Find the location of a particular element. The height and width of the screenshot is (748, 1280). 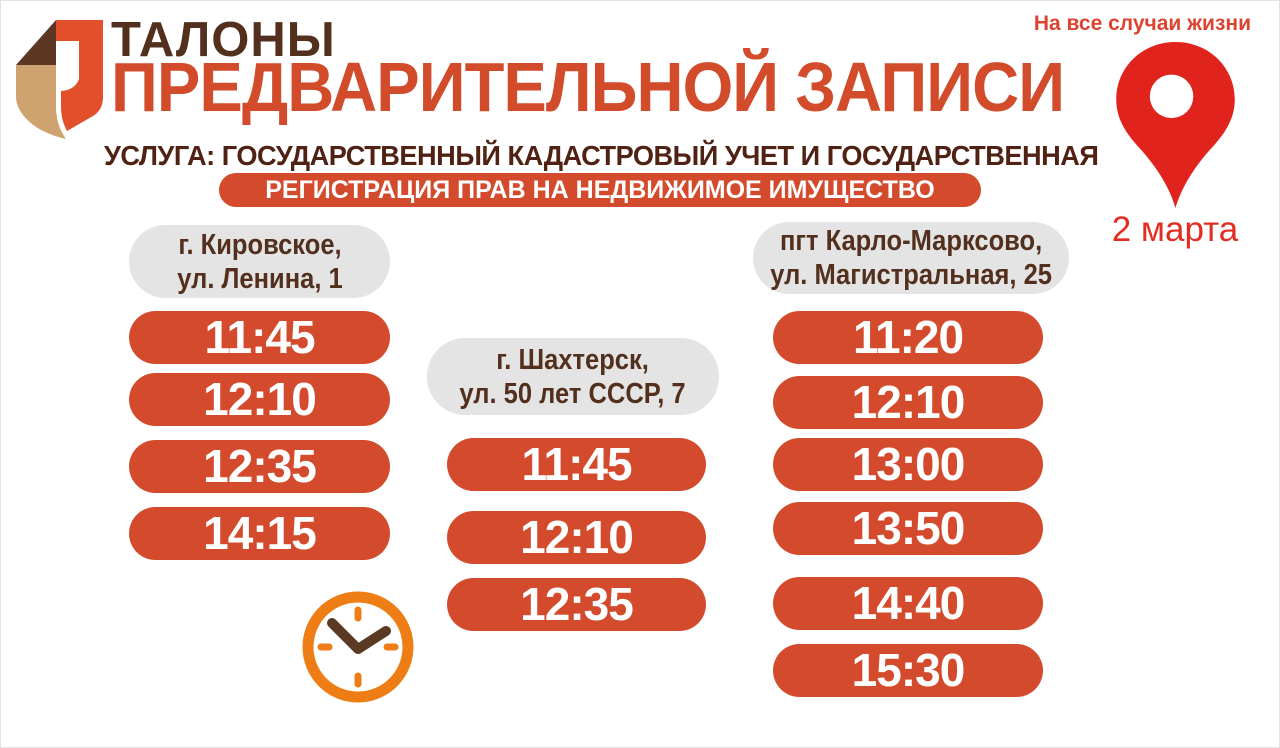

time-slot-pill: 15:30 is located at coordinates (908, 670).